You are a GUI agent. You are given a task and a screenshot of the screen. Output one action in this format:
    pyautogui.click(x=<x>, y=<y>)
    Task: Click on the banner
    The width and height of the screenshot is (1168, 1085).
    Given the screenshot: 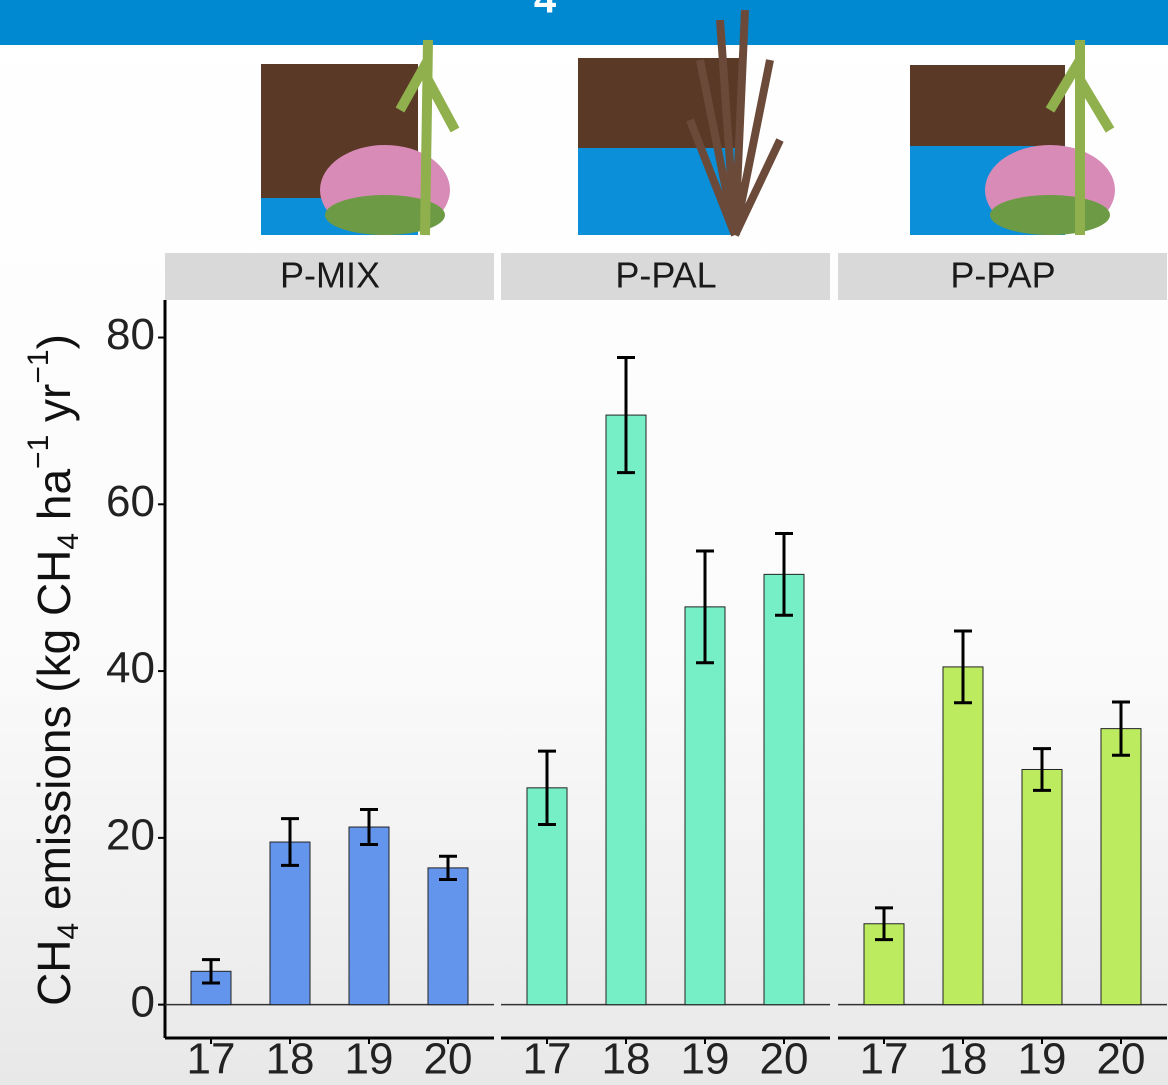 What is the action you would take?
    pyautogui.click(x=584, y=22)
    